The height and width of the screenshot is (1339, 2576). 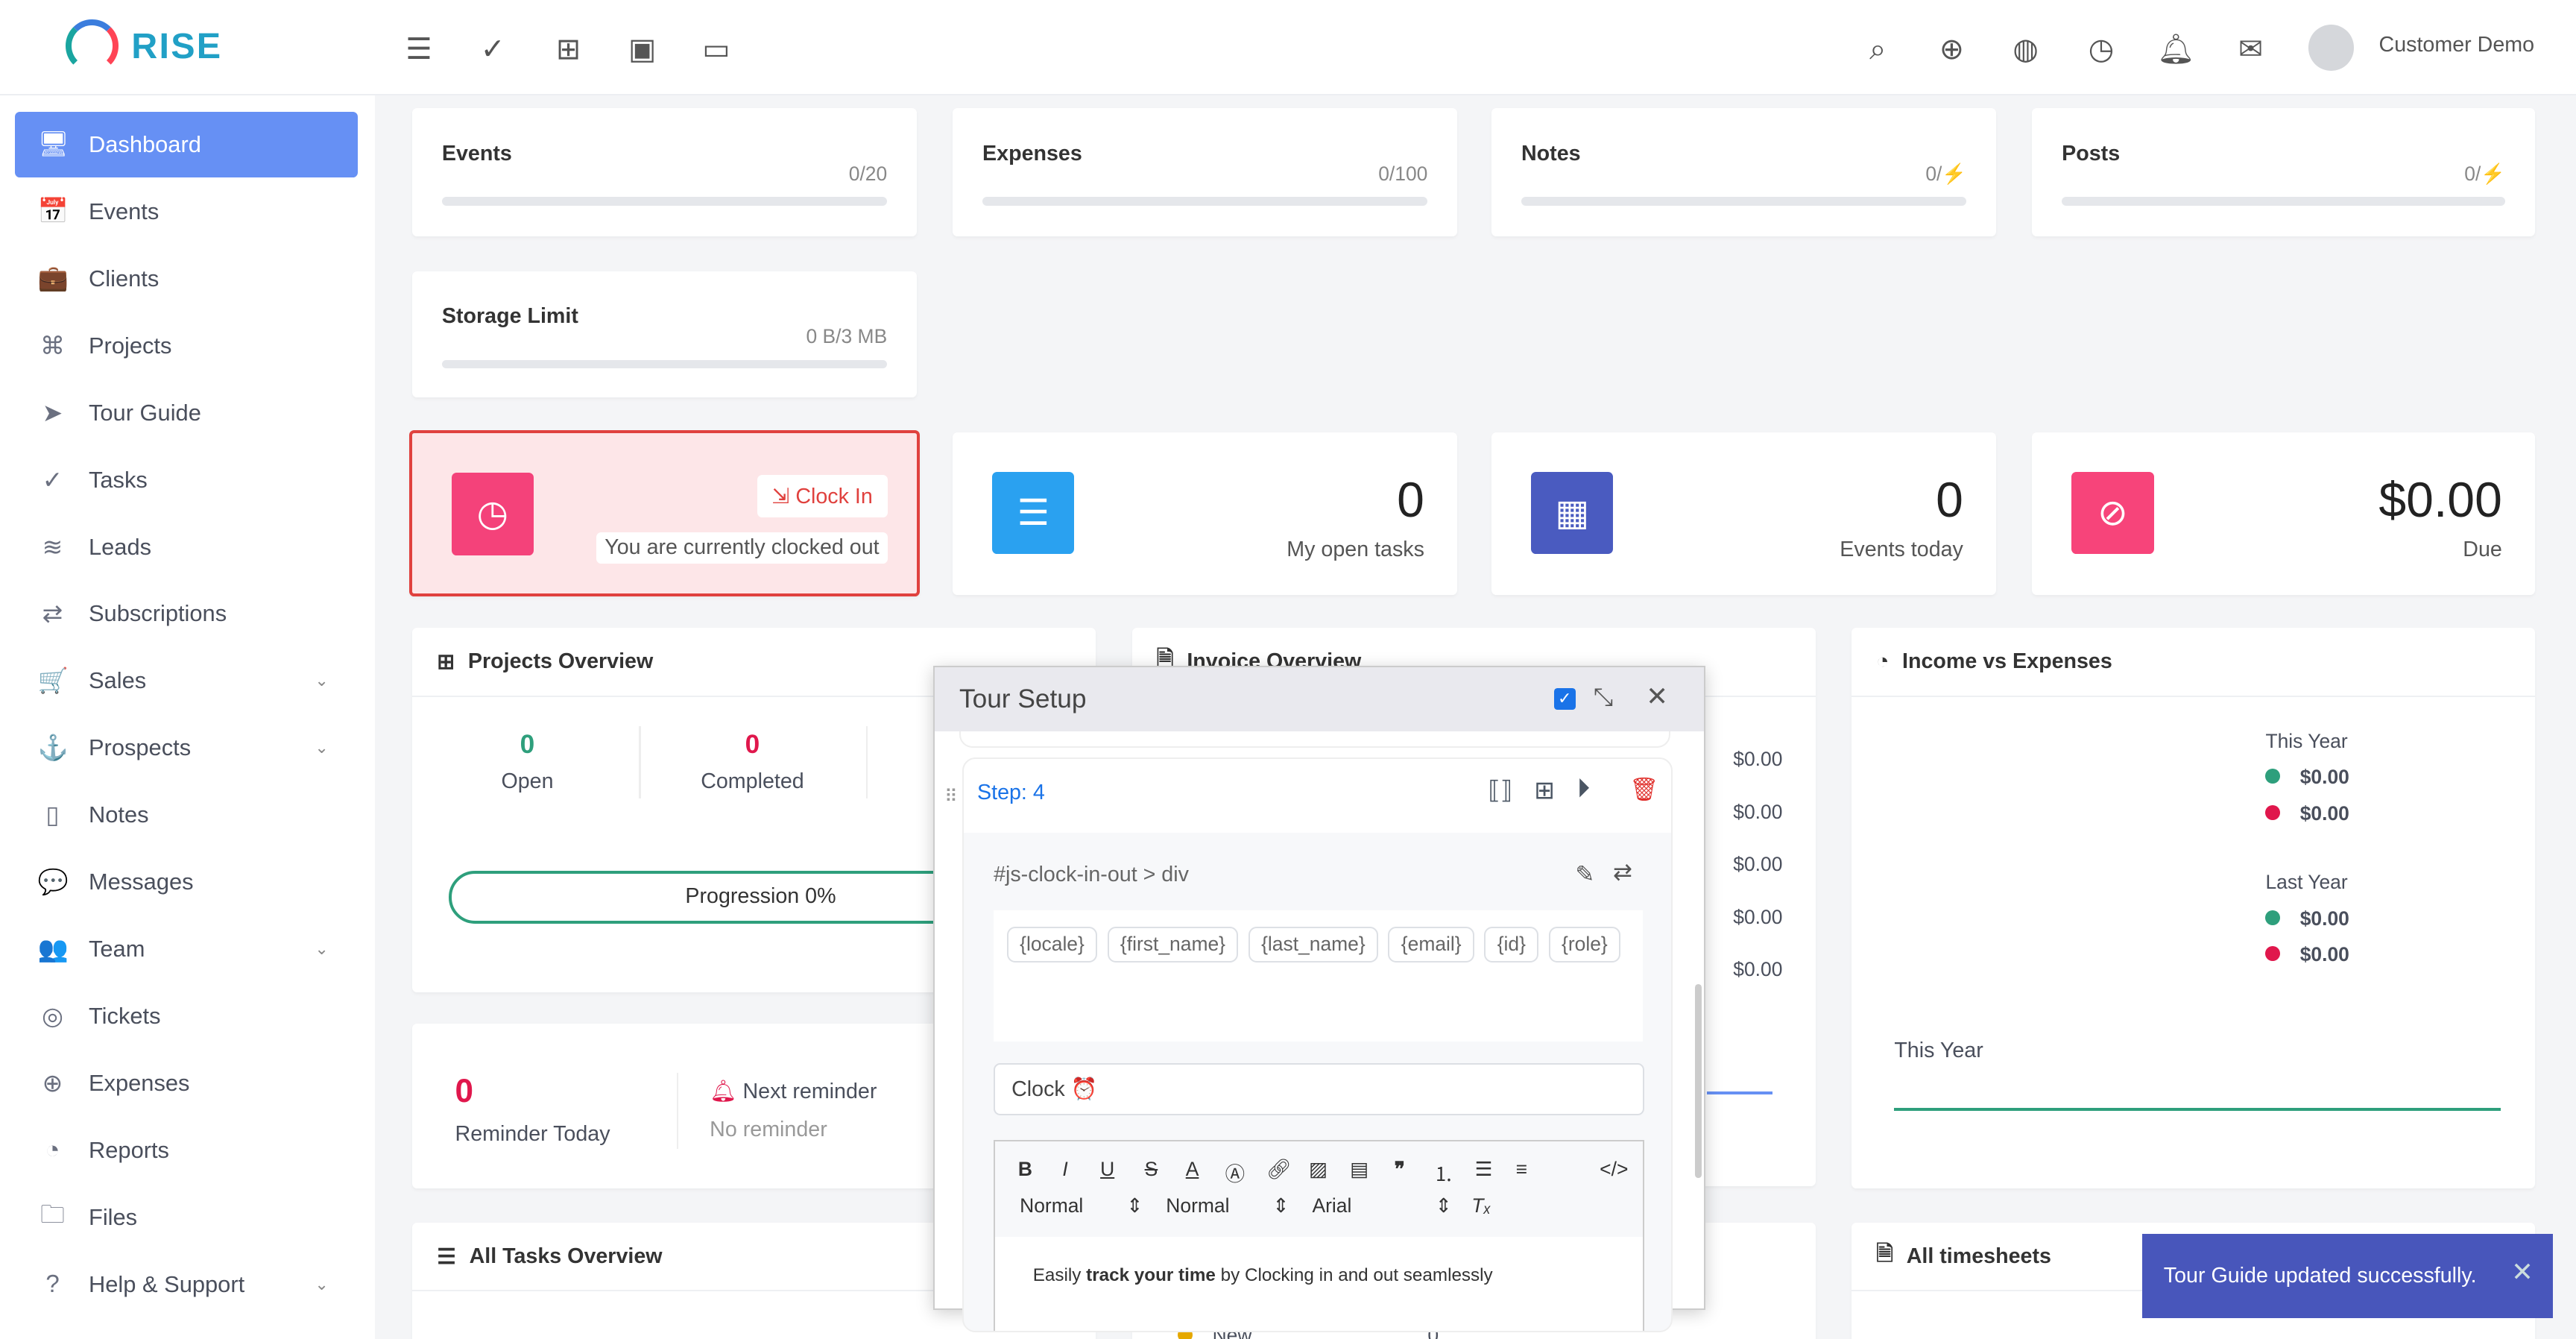 I want to click on menu-icon: ☰, so click(x=418, y=49).